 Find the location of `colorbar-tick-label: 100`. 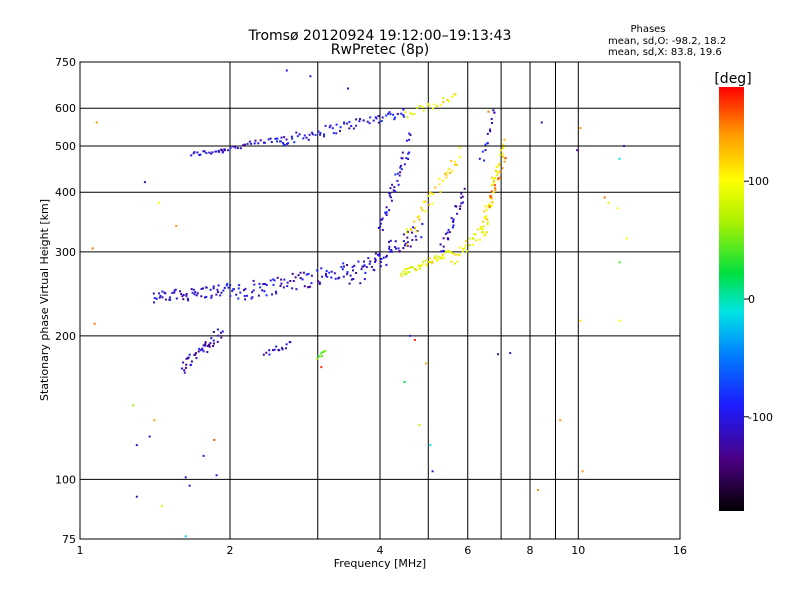

colorbar-tick-label: 100 is located at coordinates (758, 181).